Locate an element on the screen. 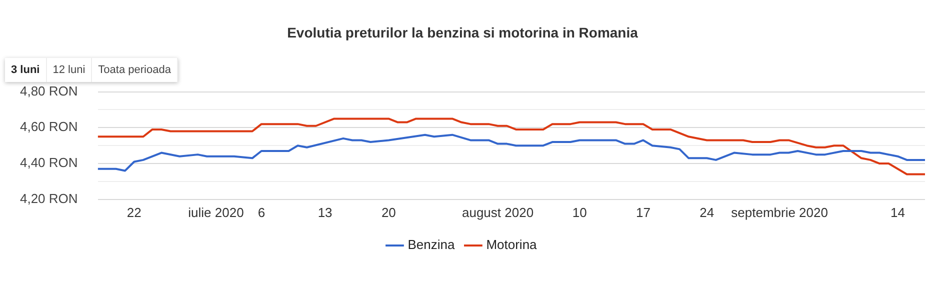 Image resolution: width=930 pixels, height=282 pixels. x-tick-label: 20 is located at coordinates (388, 212).